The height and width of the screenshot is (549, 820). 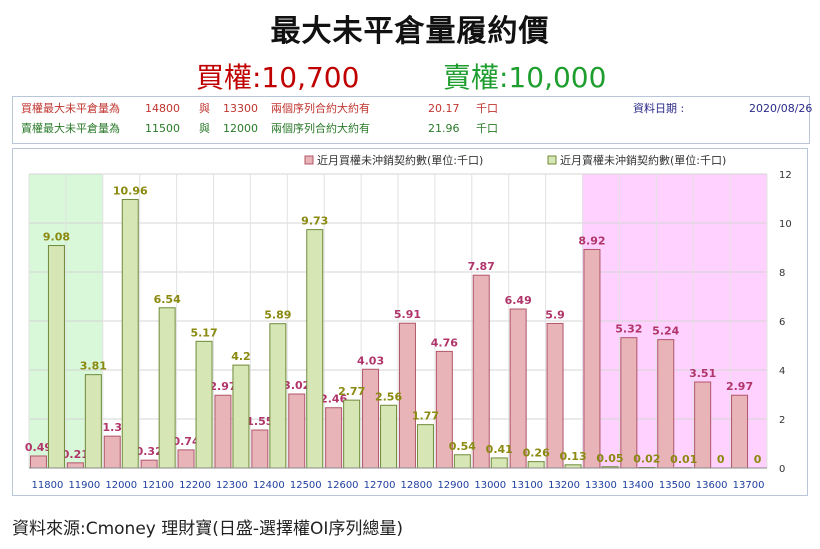 I want to click on call-value-label-12600: 2.46, so click(x=333, y=399).